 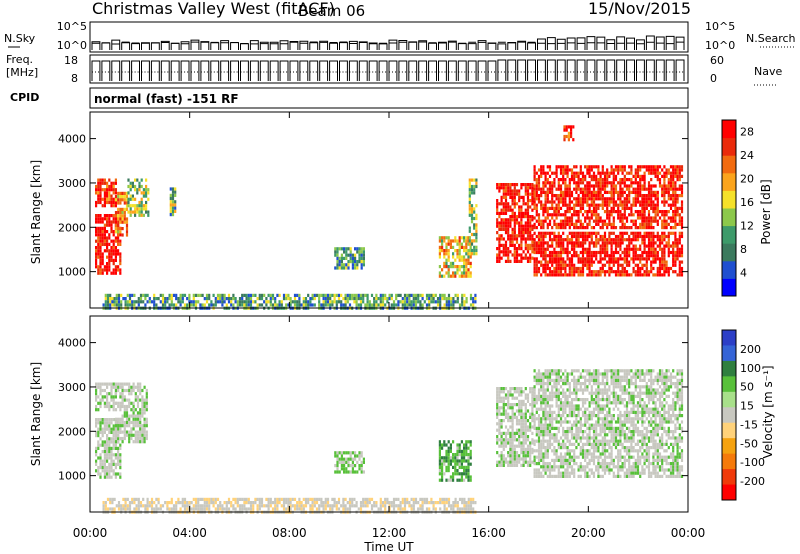 What do you see at coordinates (729, 252) in the screenshot?
I see `colorbar-swatch` at bounding box center [729, 252].